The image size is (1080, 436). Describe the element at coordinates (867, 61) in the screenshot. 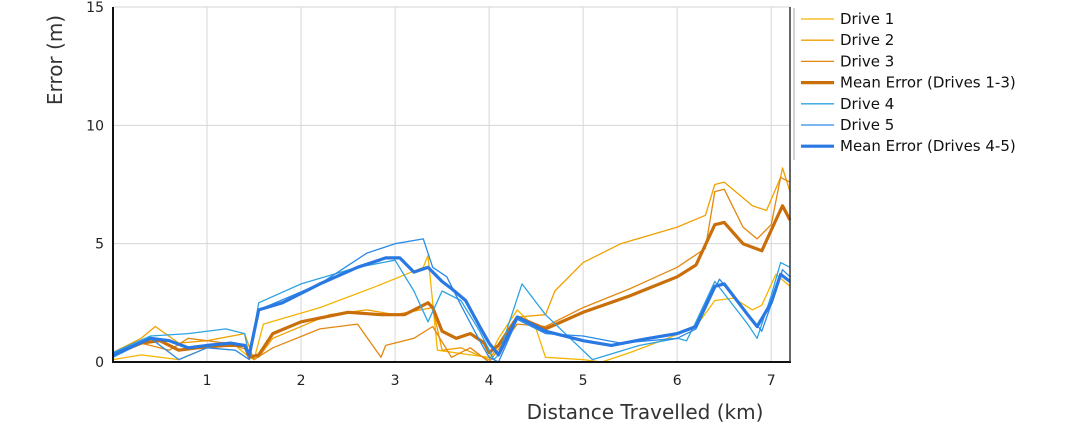

I see `legend-label: Drive 3` at that location.